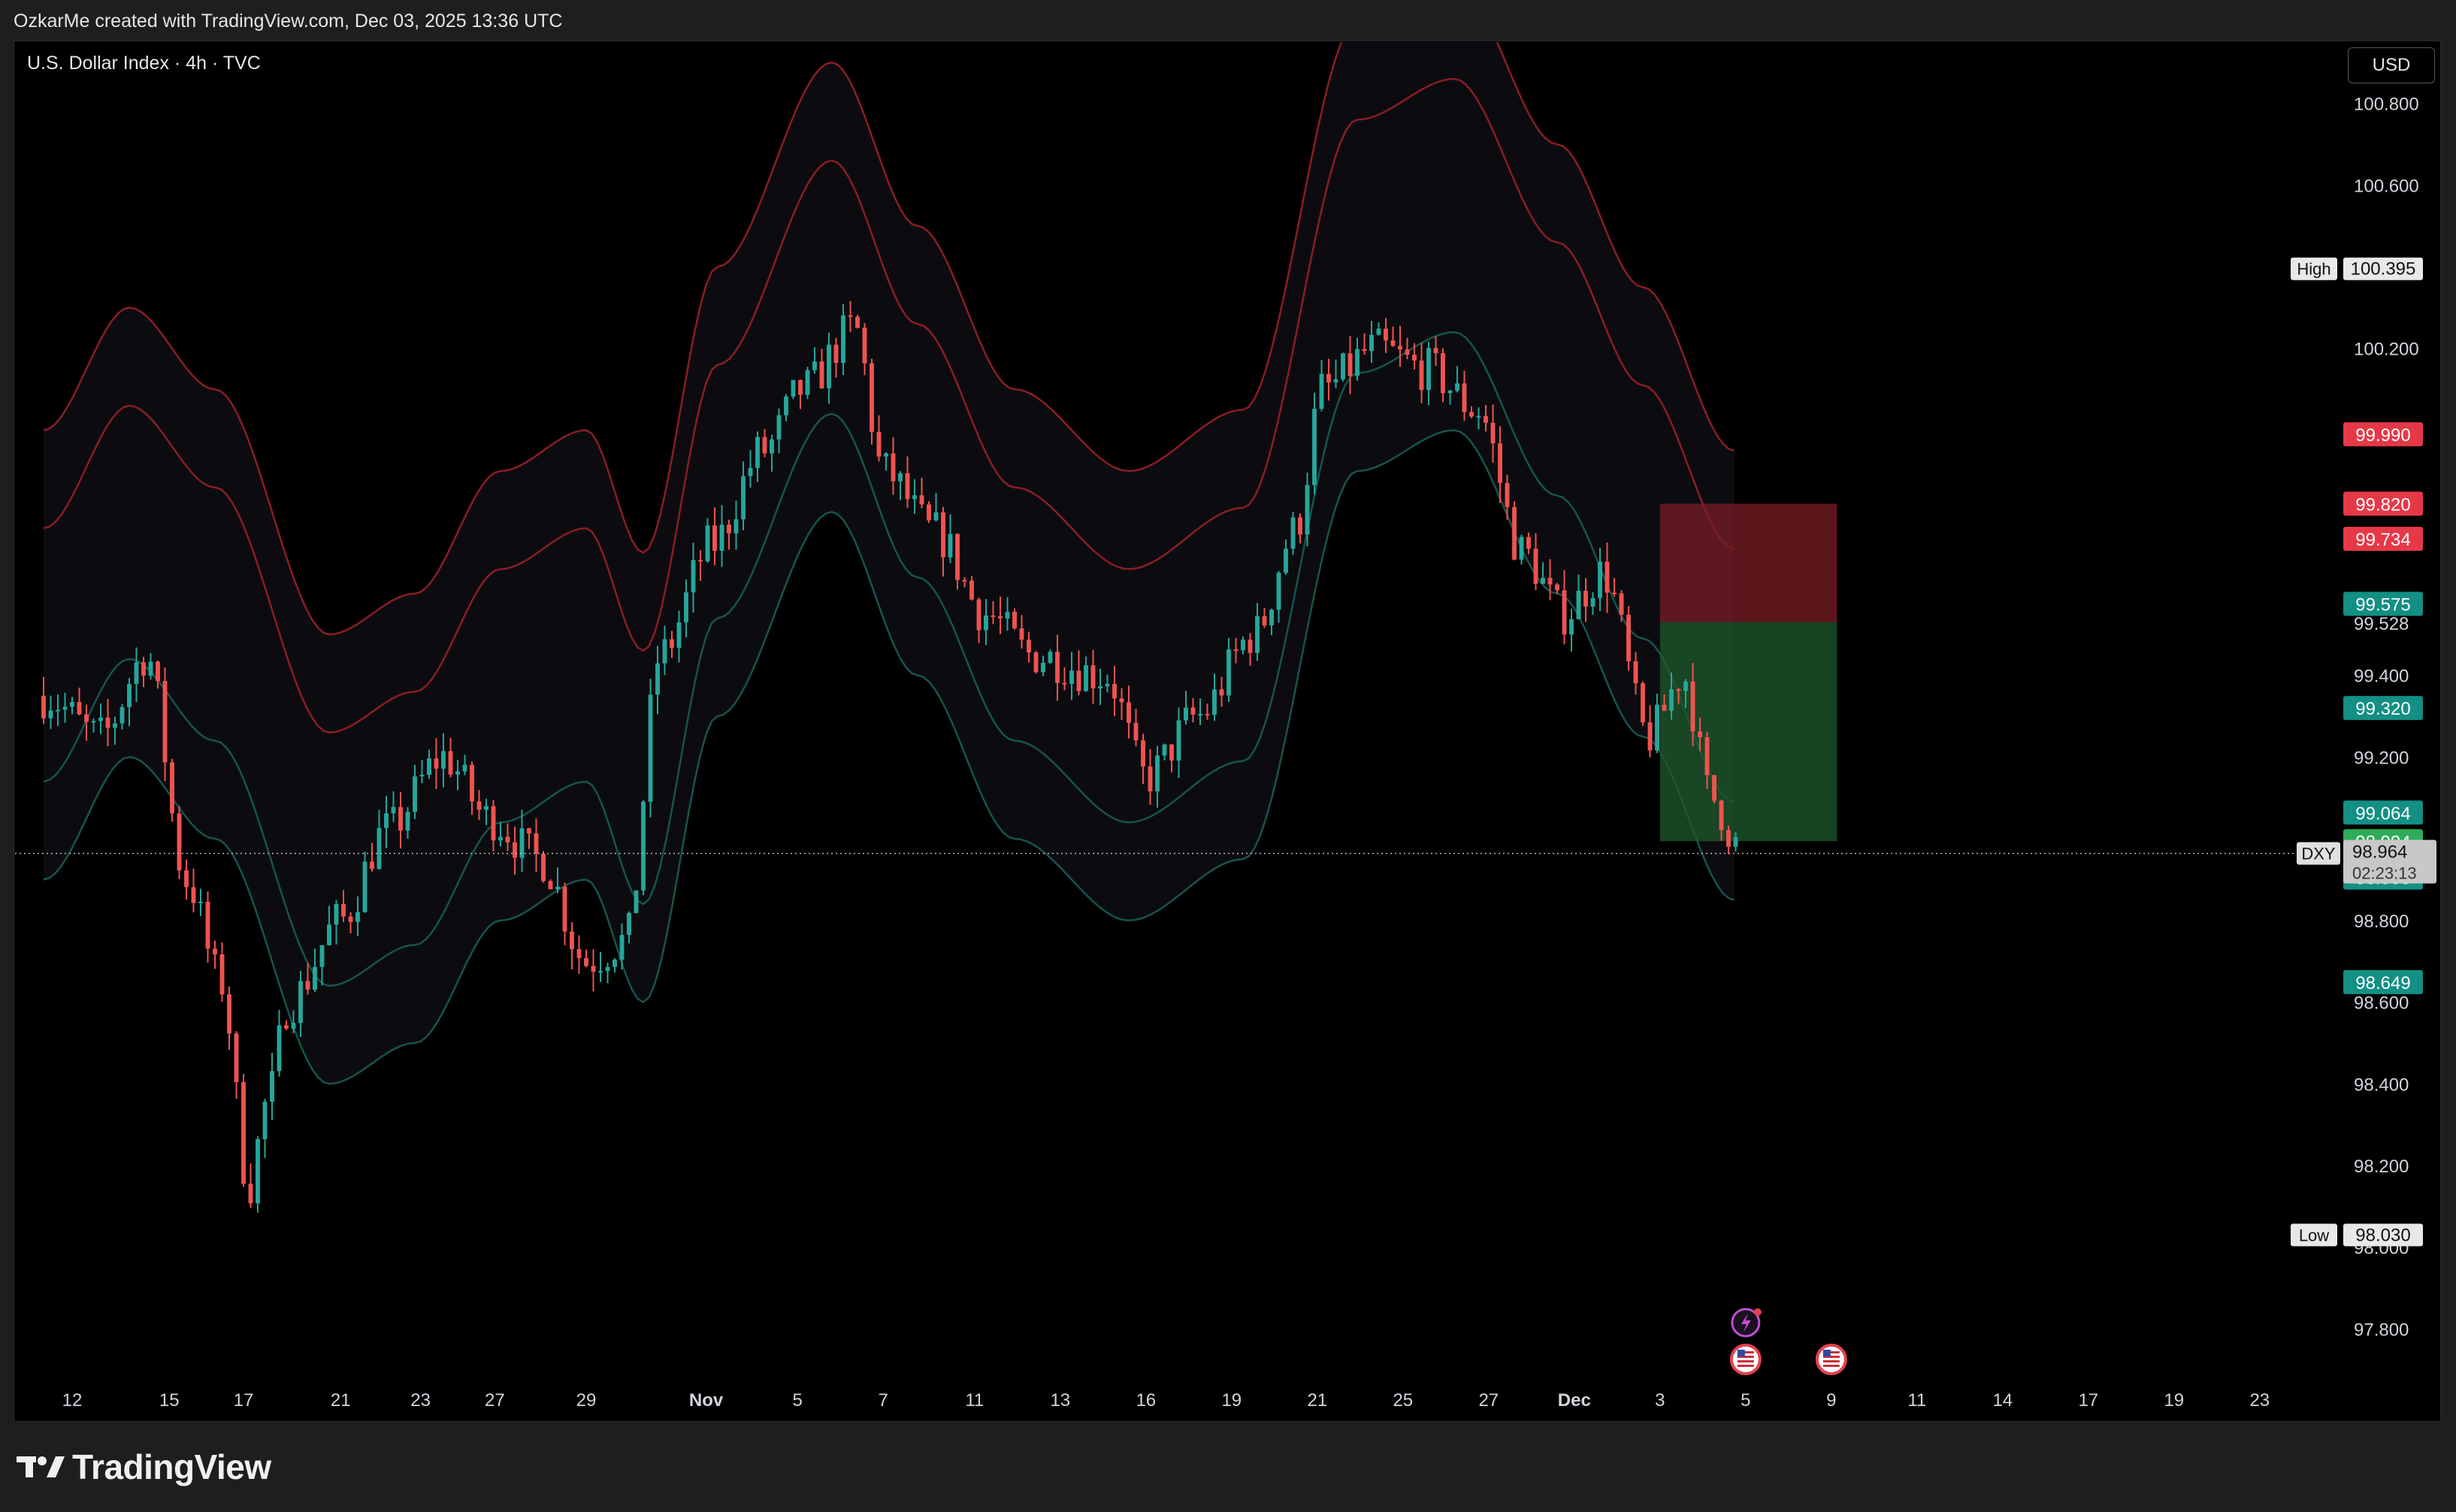 Image resolution: width=2456 pixels, height=1512 pixels. I want to click on tradingview-logo: TradingView, so click(144, 1467).